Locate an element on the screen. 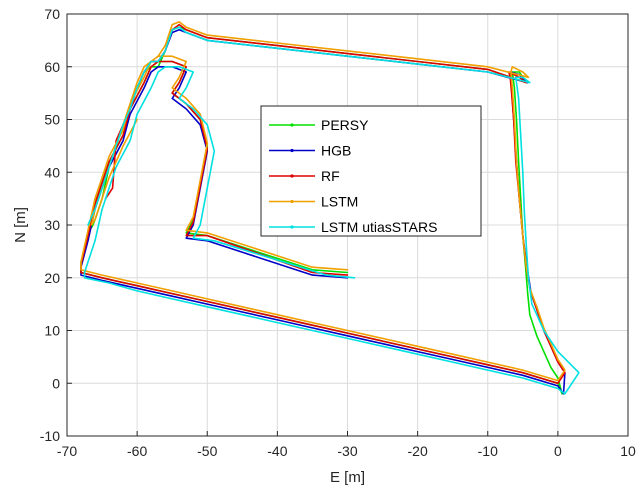 Image resolution: width=638 pixels, height=488 pixels. x-tick-label: -30 is located at coordinates (347, 451).